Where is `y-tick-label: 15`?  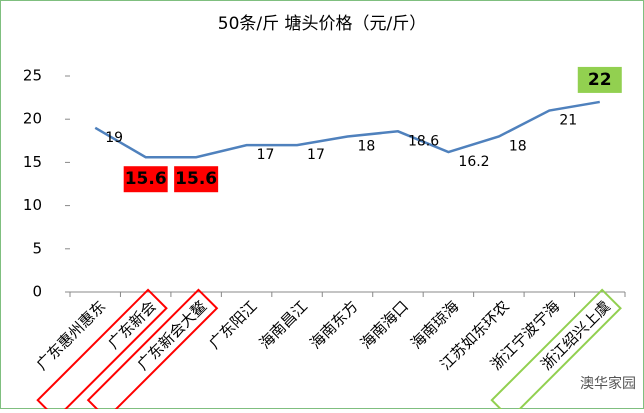 y-tick-label: 15 is located at coordinates (32, 162).